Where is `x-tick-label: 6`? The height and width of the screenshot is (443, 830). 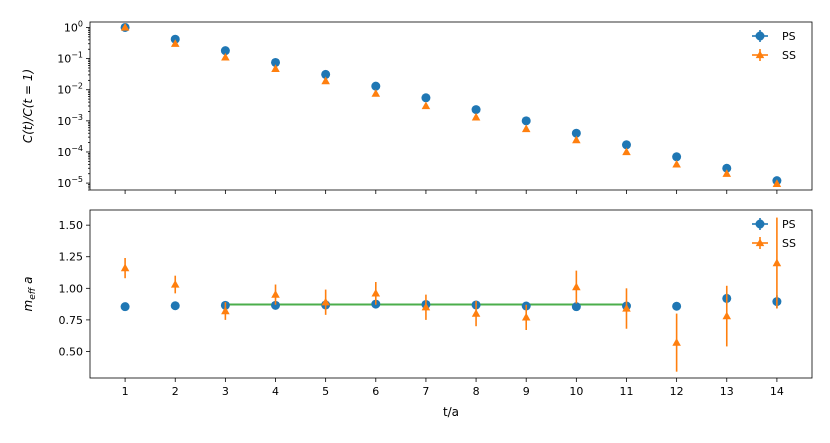 x-tick-label: 6 is located at coordinates (375, 391).